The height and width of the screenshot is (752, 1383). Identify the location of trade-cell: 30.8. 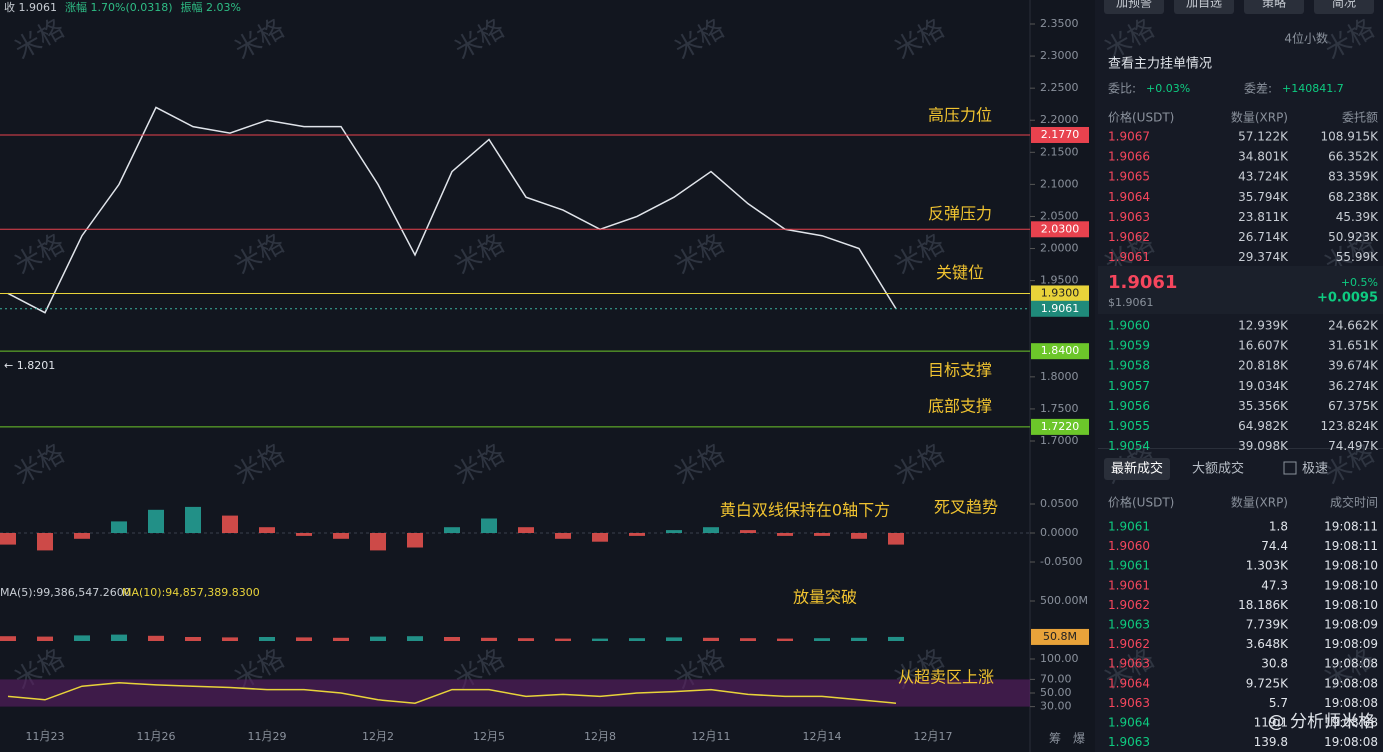
(1274, 664).